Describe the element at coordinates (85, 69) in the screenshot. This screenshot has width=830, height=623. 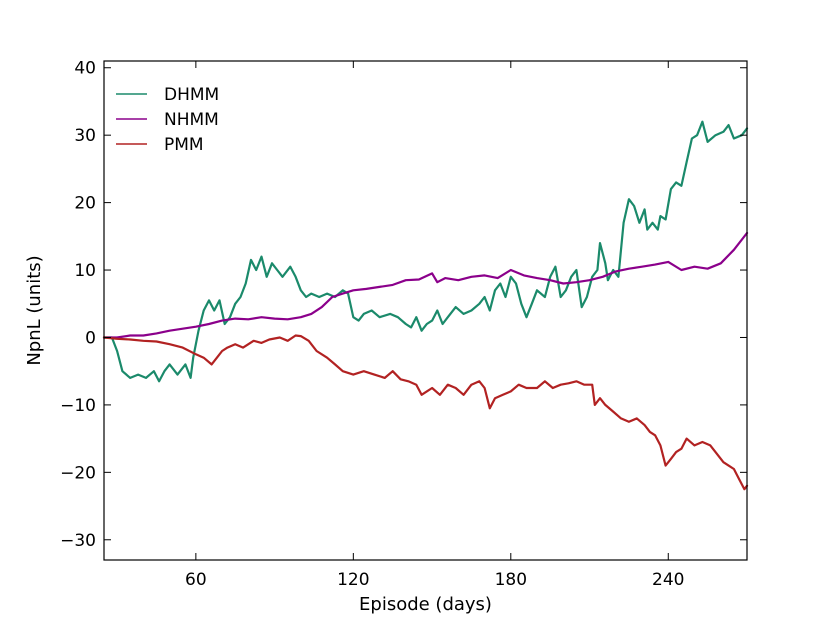
I see `y-tick-label: 40` at that location.